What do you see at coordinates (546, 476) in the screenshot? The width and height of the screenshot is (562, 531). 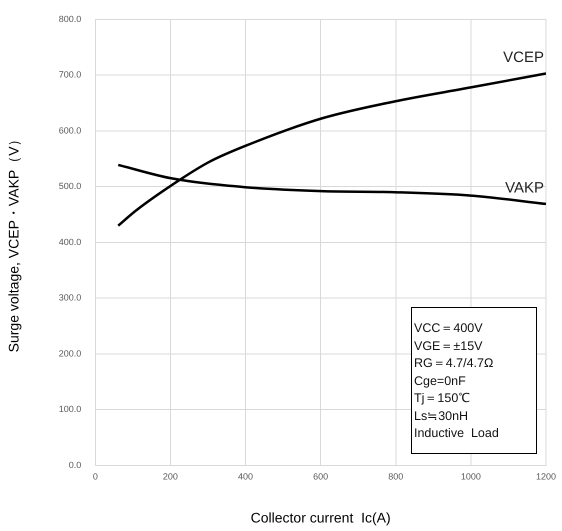 I see `x-tick-label: 1200` at bounding box center [546, 476].